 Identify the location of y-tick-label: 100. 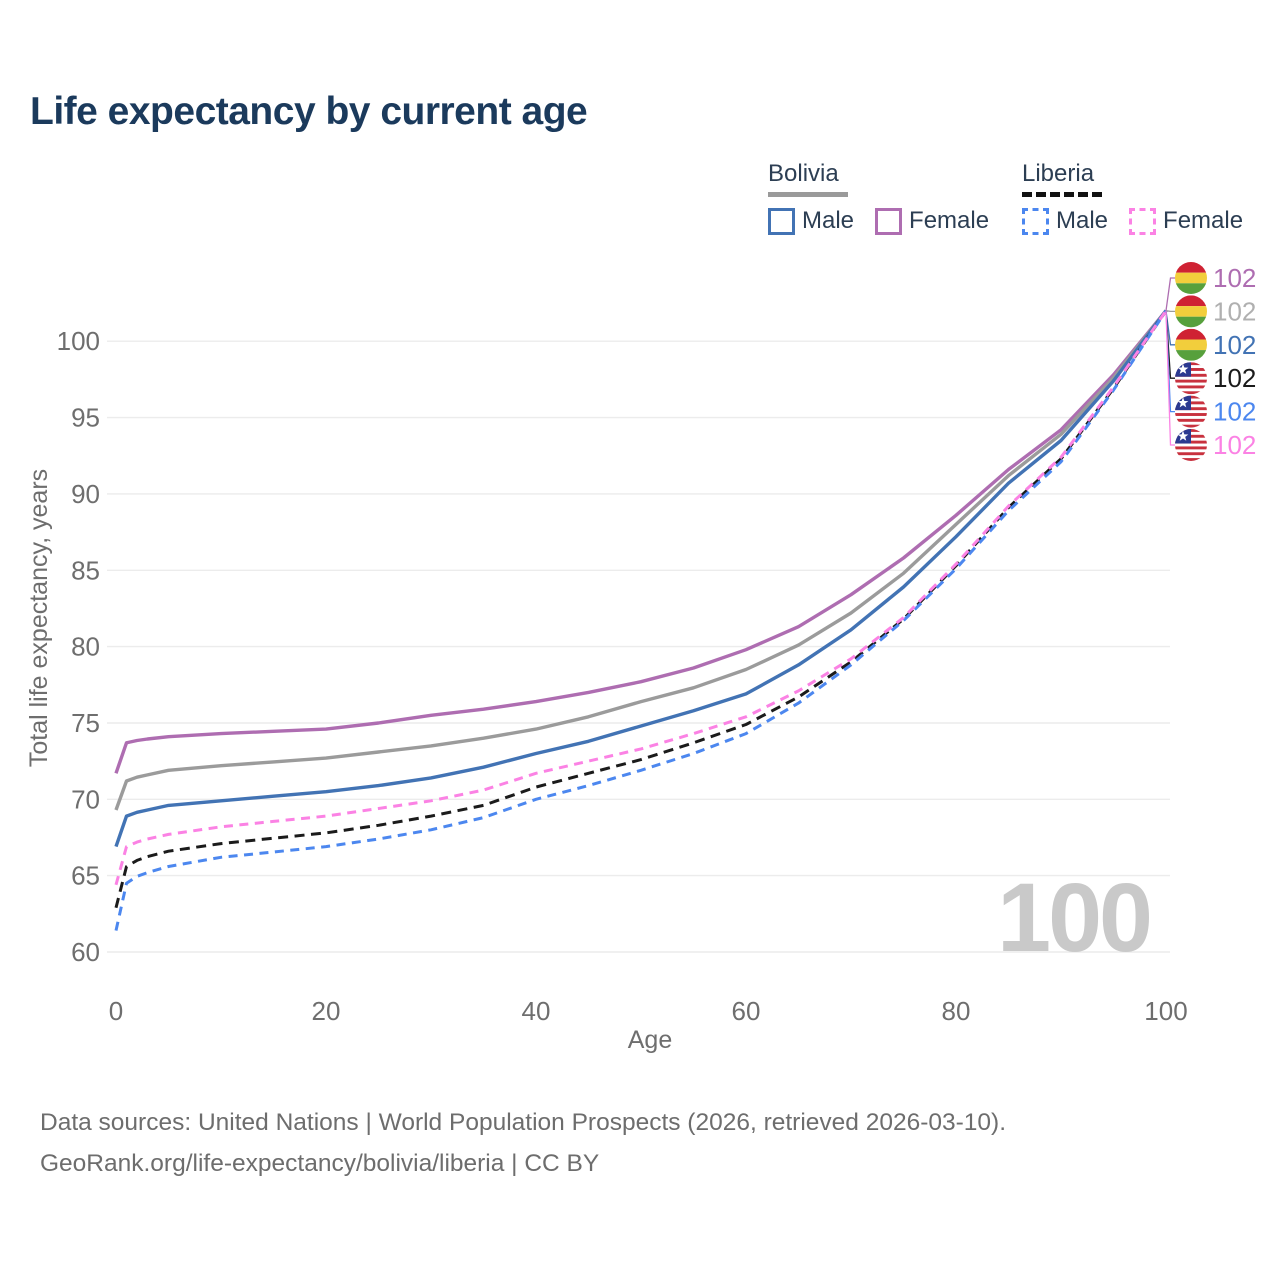
(78, 341).